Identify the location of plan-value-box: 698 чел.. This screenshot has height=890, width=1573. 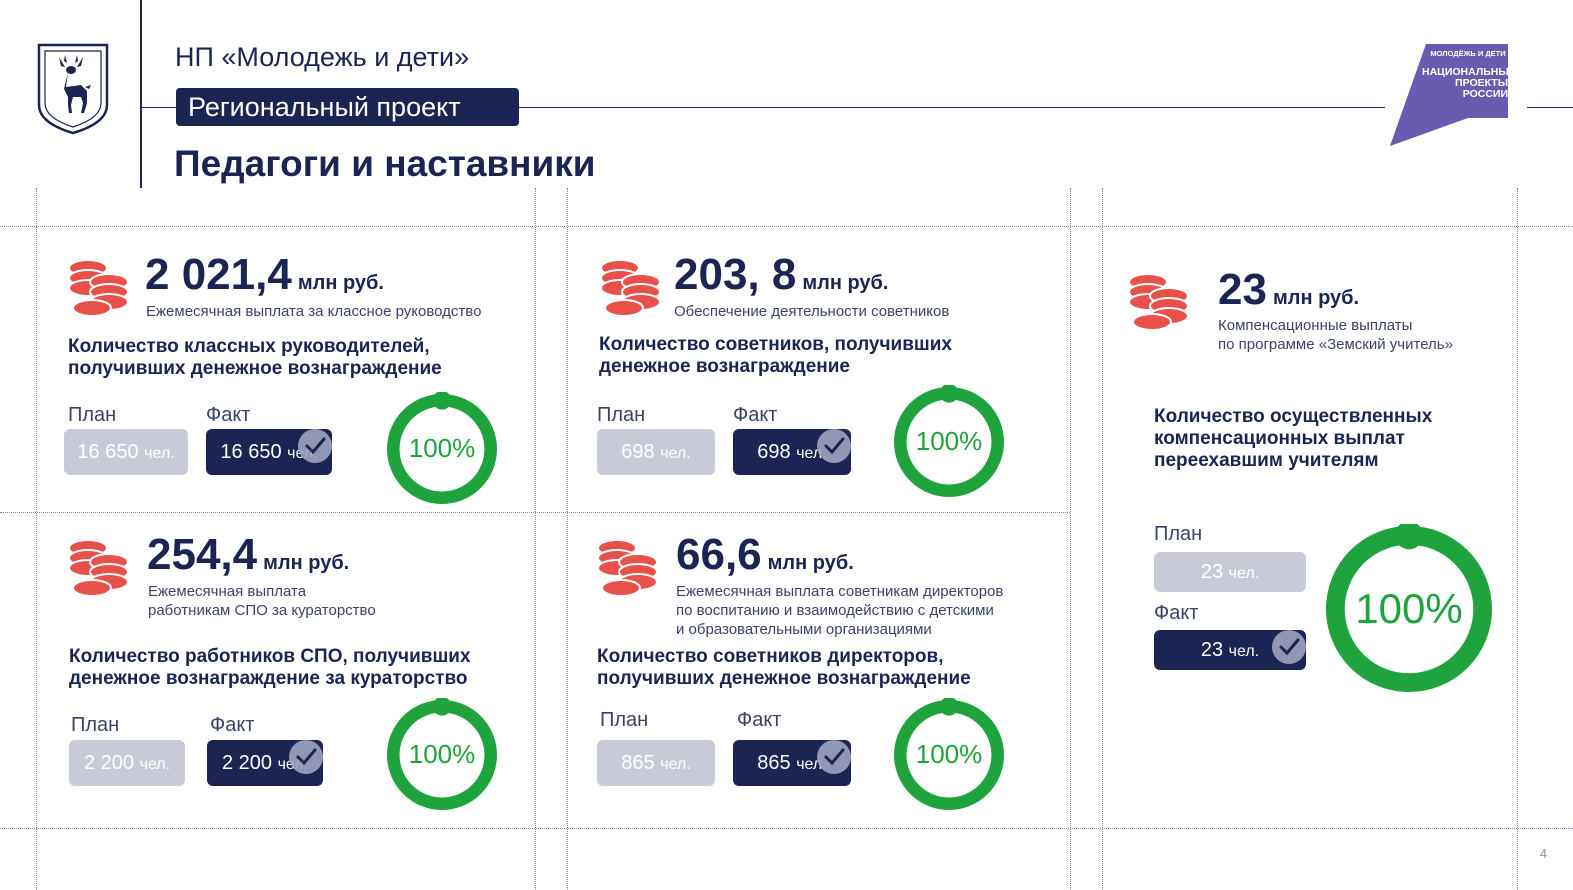
(656, 452).